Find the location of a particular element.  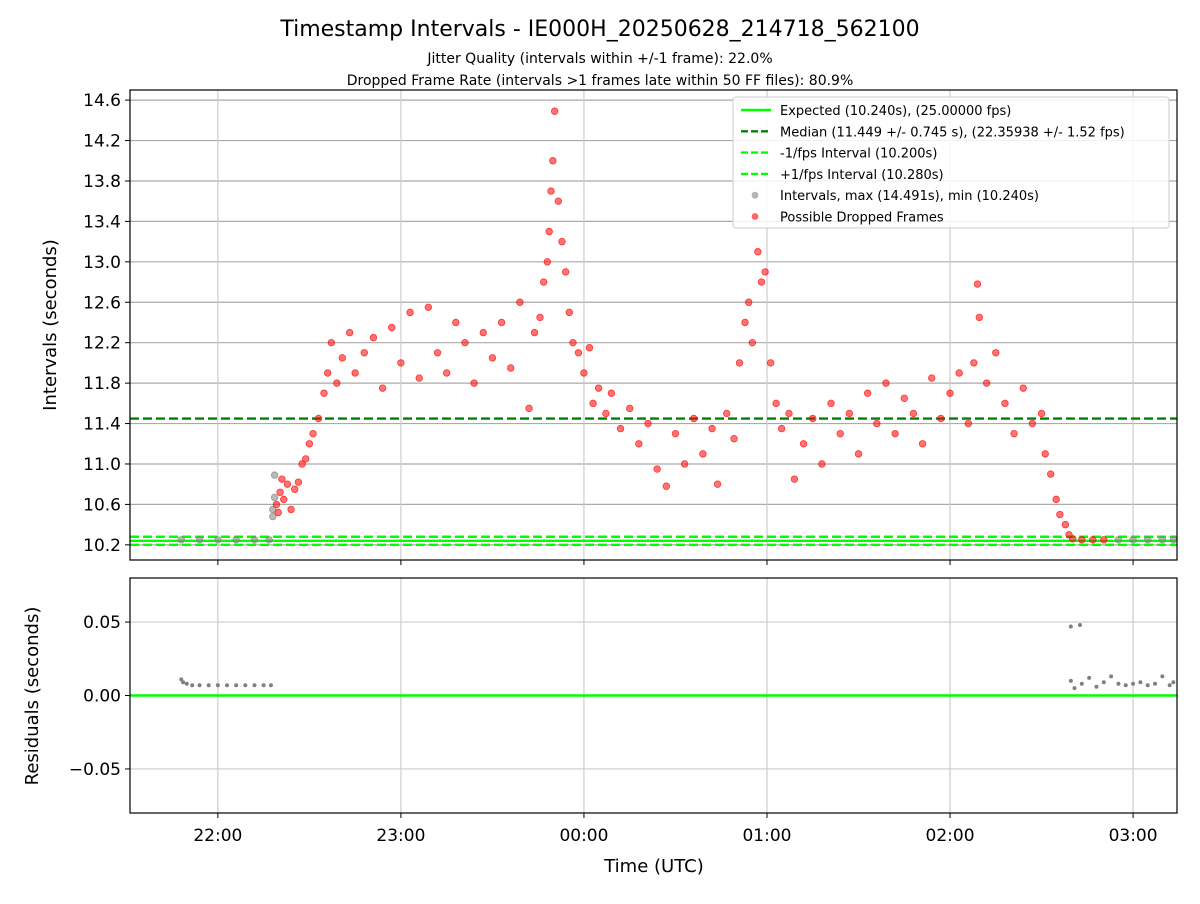

y-tick-label: 11.4 is located at coordinates (102, 425).